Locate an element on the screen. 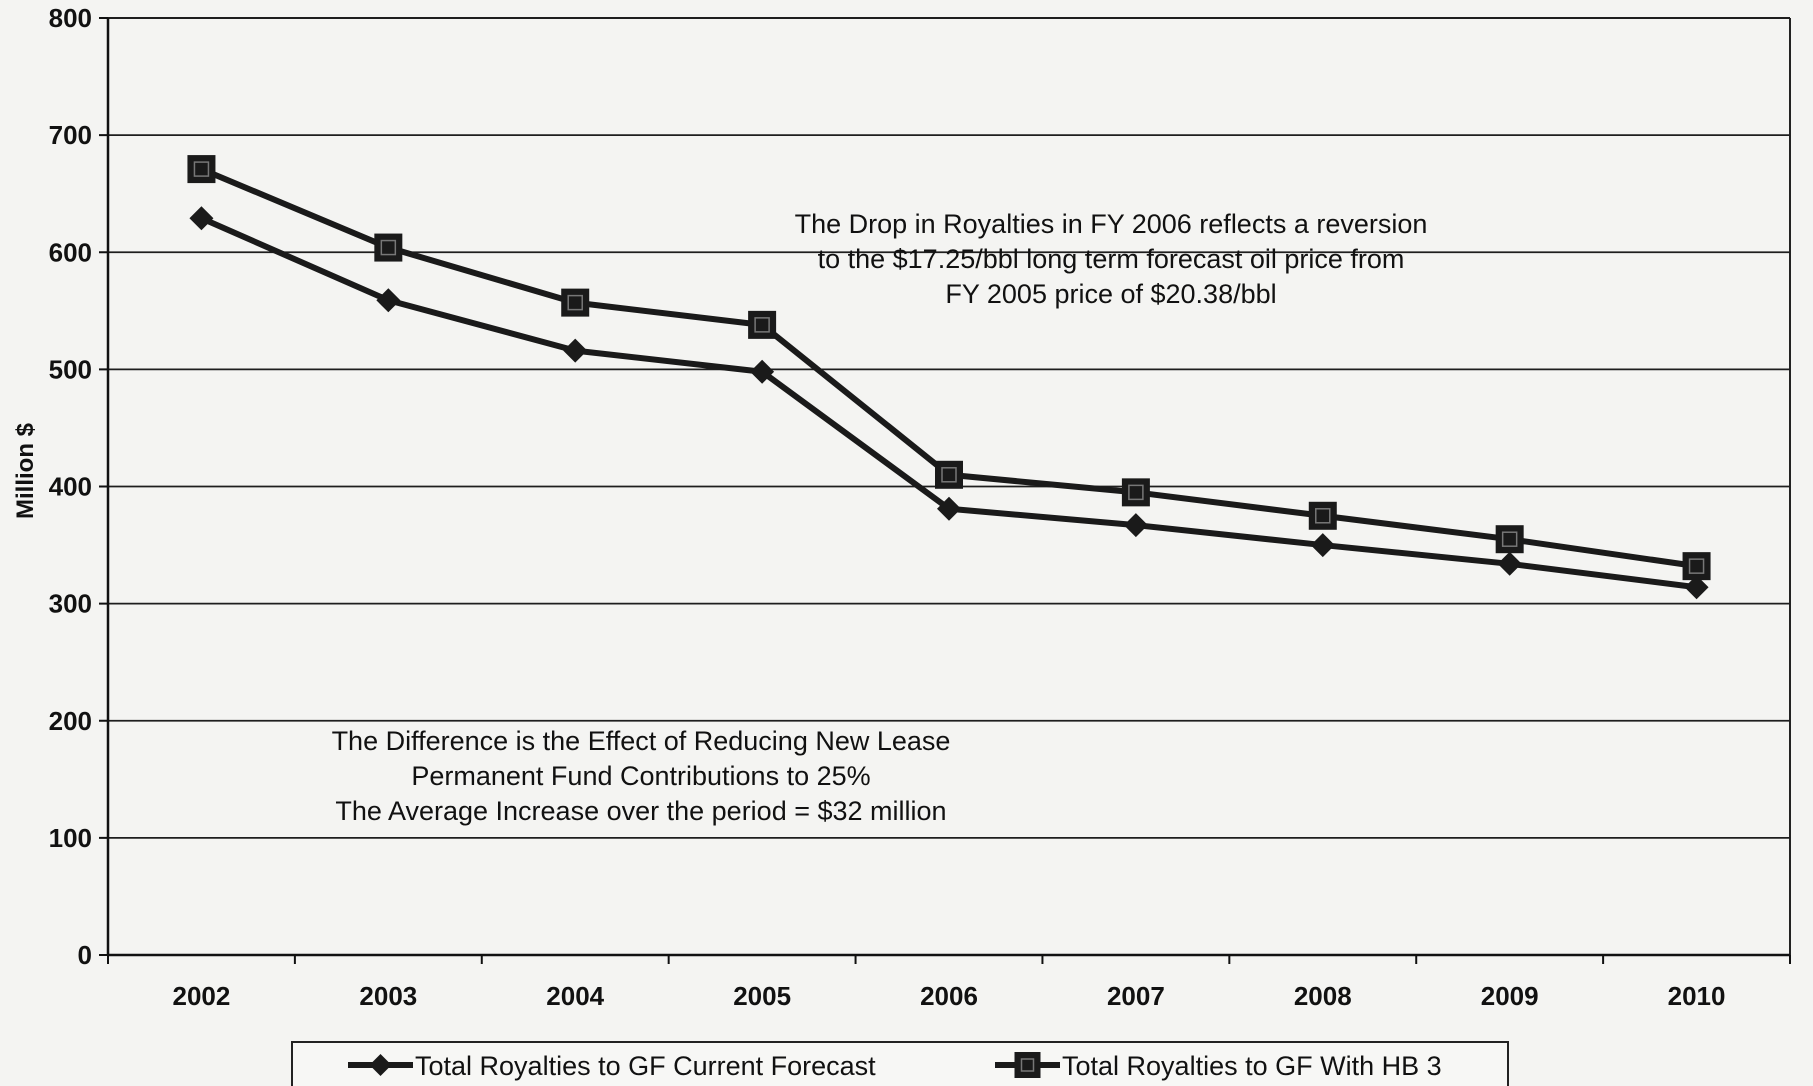  annotation-drop-line-3: FY 2005 price of $20.38/bbl is located at coordinates (1110, 294).